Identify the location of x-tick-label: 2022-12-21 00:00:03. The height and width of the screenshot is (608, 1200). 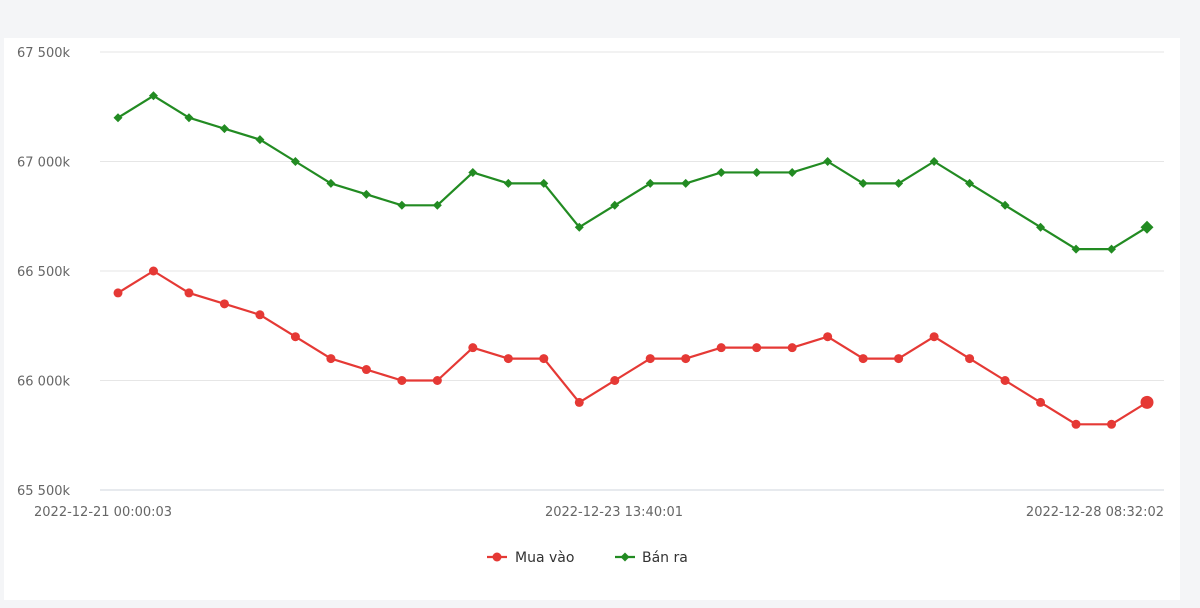
(103, 512).